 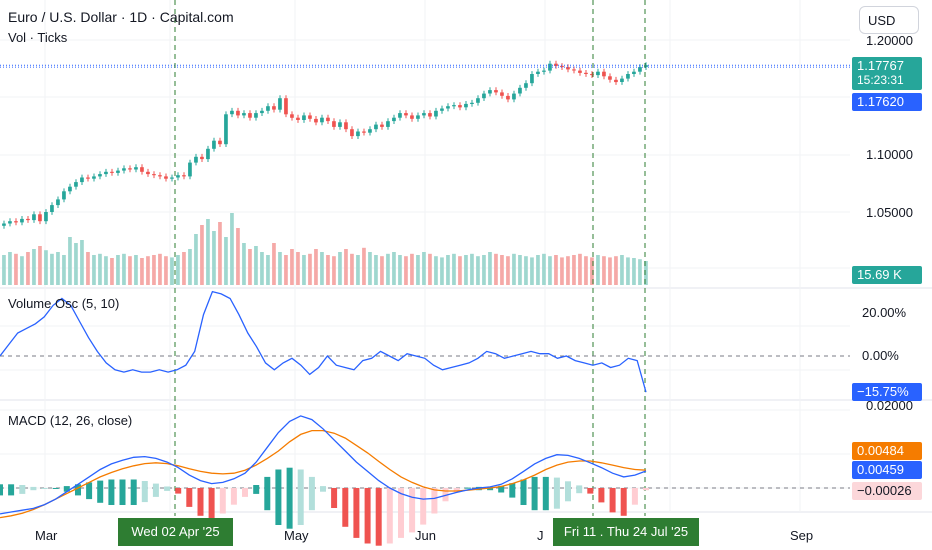 I want to click on crosshair-date-range: Fri 11 . Thu 24 Jul '25, so click(x=626, y=532).